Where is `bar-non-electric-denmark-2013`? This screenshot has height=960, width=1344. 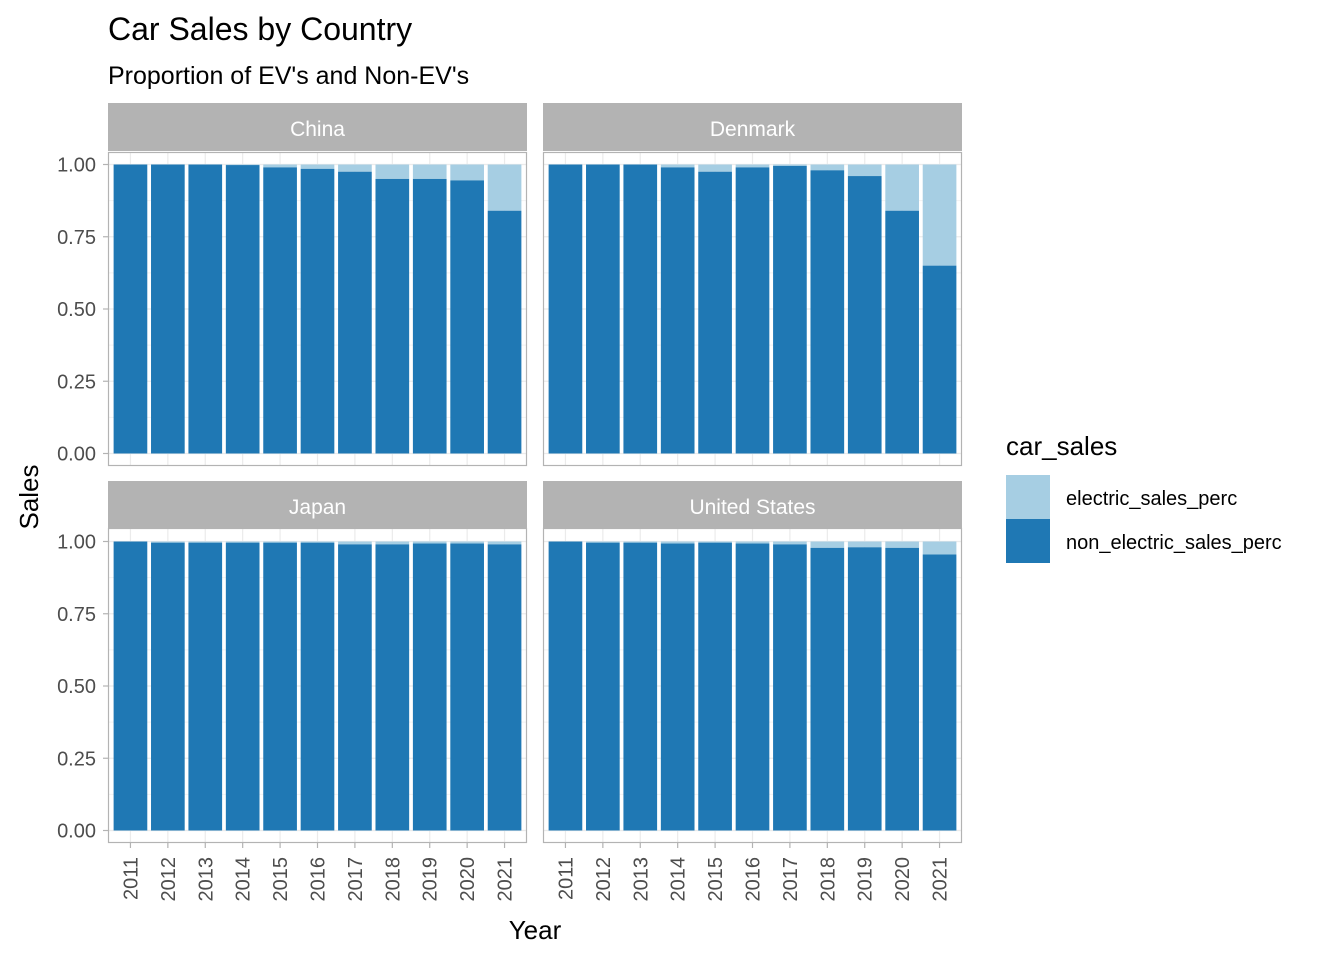
bar-non-electric-denmark-2013 is located at coordinates (640, 309).